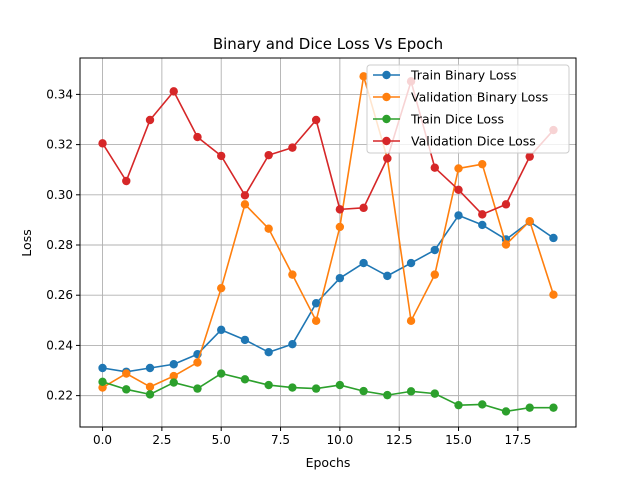  What do you see at coordinates (59, 396) in the screenshot?
I see `y-tick-label: 0.22` at bounding box center [59, 396].